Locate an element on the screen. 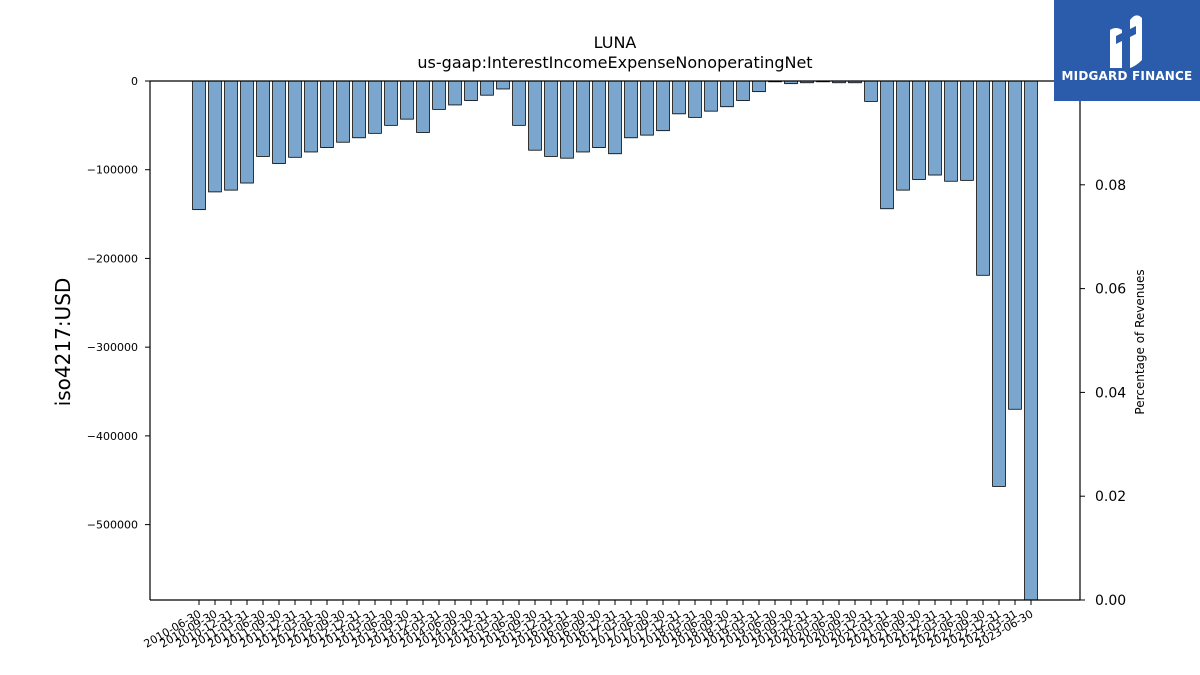  midgard-finance-logo: MIDGARD FINANCE is located at coordinates (1127, 50).